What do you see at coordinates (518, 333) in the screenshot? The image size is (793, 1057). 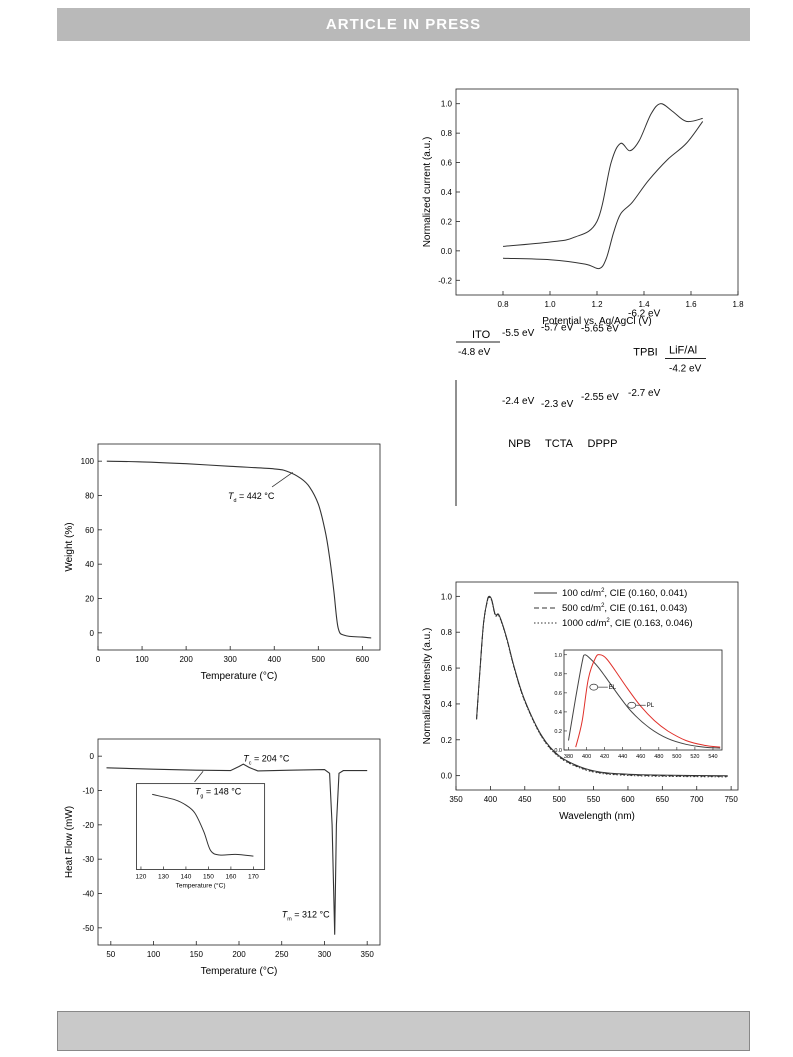 I see `layer-homo-lumo-bottom: -5.5 eV` at bounding box center [518, 333].